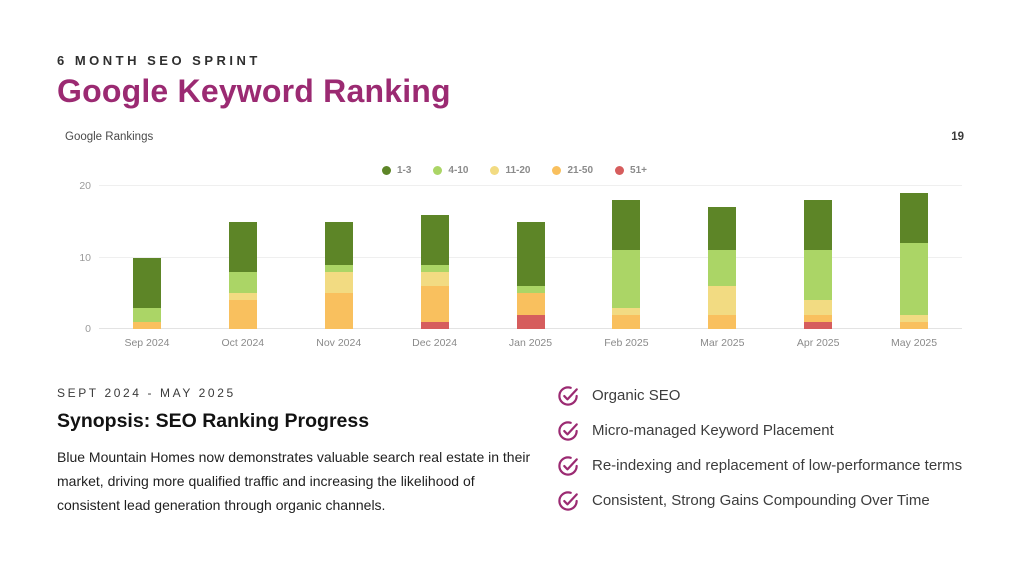 The width and height of the screenshot is (1024, 576). I want to click on x-axis-tick-label: Sep 2024, so click(147, 343).